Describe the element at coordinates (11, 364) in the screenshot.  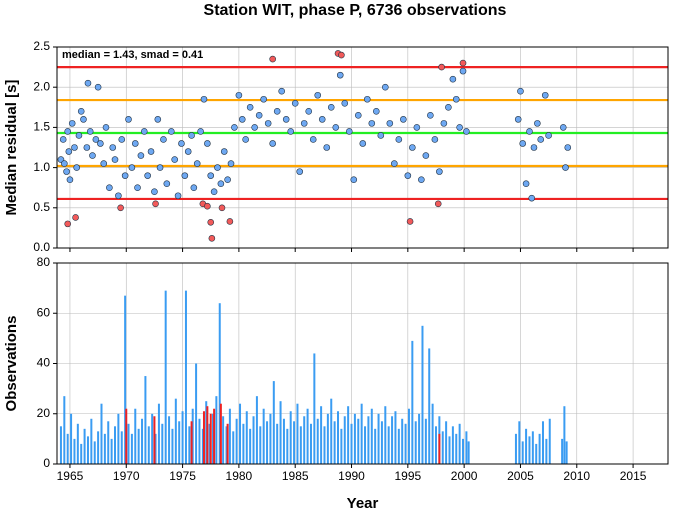
I see `y-axis-label: Observations` at that location.